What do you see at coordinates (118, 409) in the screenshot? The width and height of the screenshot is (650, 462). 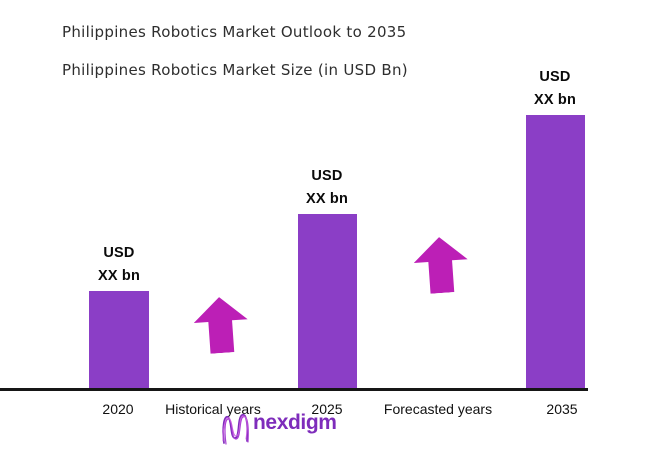 I see `x-tick-2020: 2020` at bounding box center [118, 409].